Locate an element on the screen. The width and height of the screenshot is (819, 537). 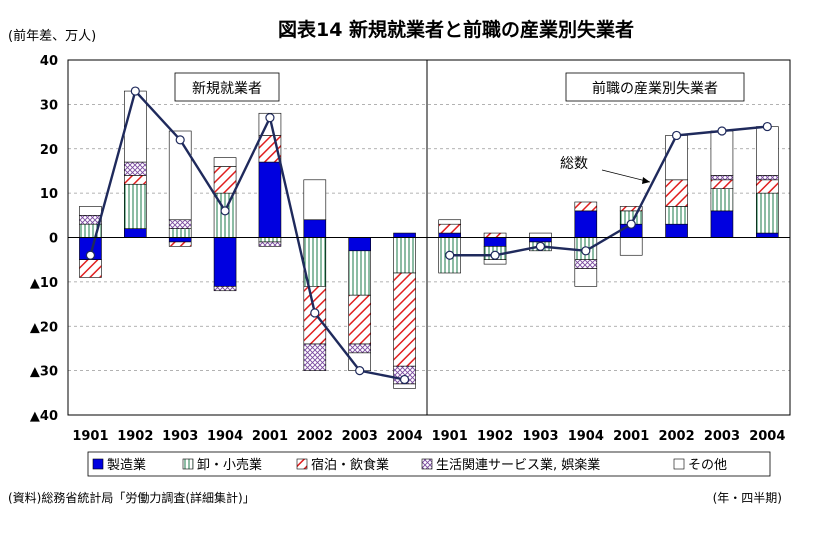
legend-label: 卸・小売業 is located at coordinates (229, 465).